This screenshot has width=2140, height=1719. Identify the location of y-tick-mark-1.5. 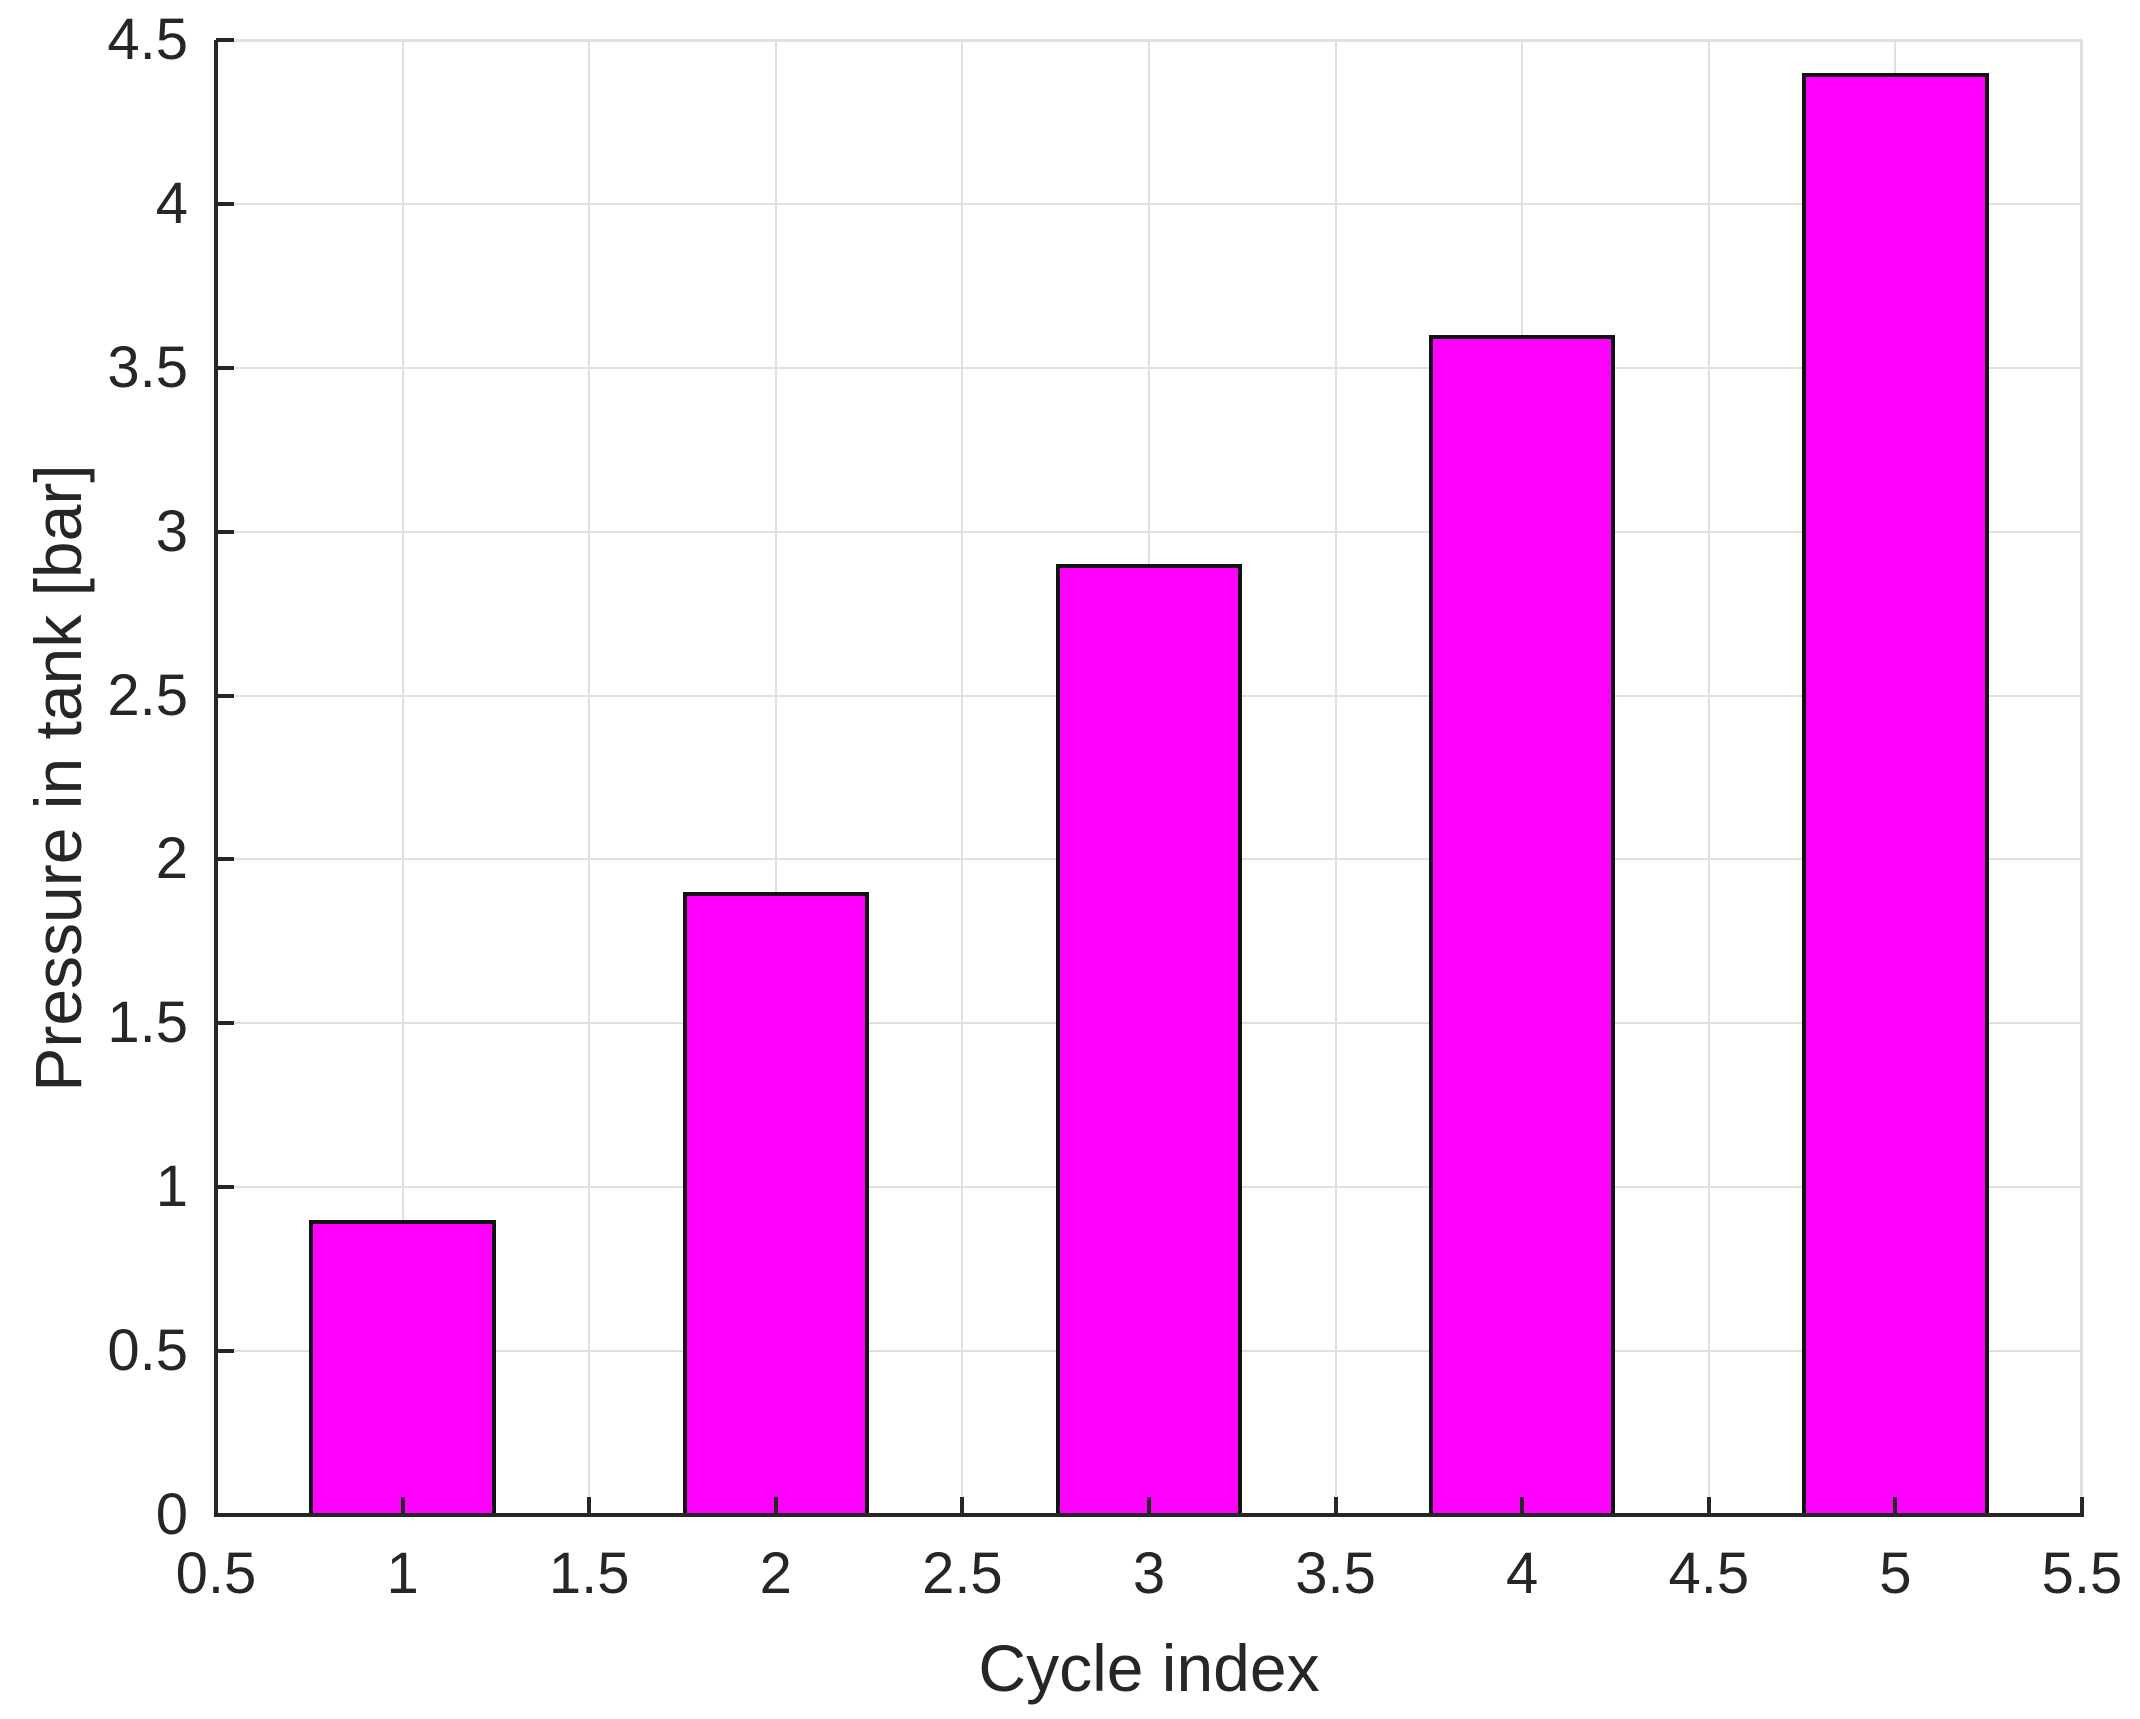
(225, 1023).